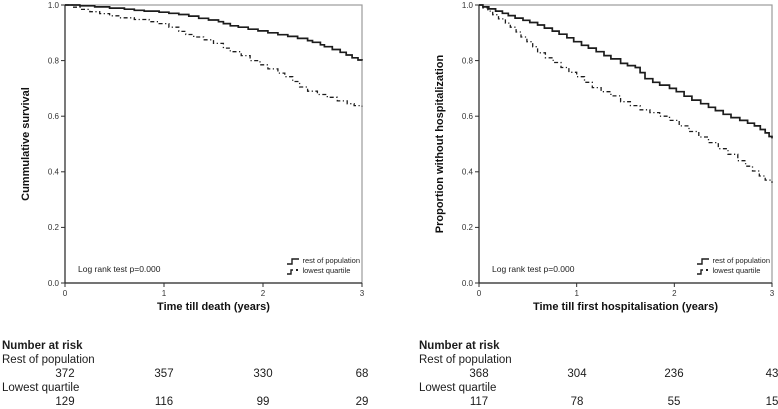  I want to click on risk-value: 43, so click(771, 374).